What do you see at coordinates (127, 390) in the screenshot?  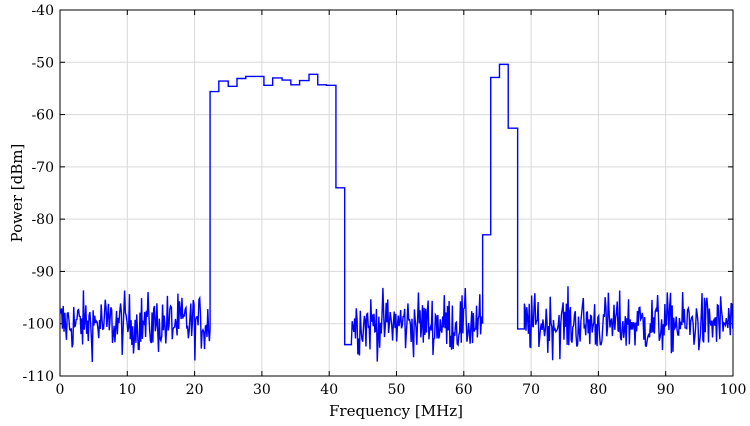 I see `x-tick-label: 10` at bounding box center [127, 390].